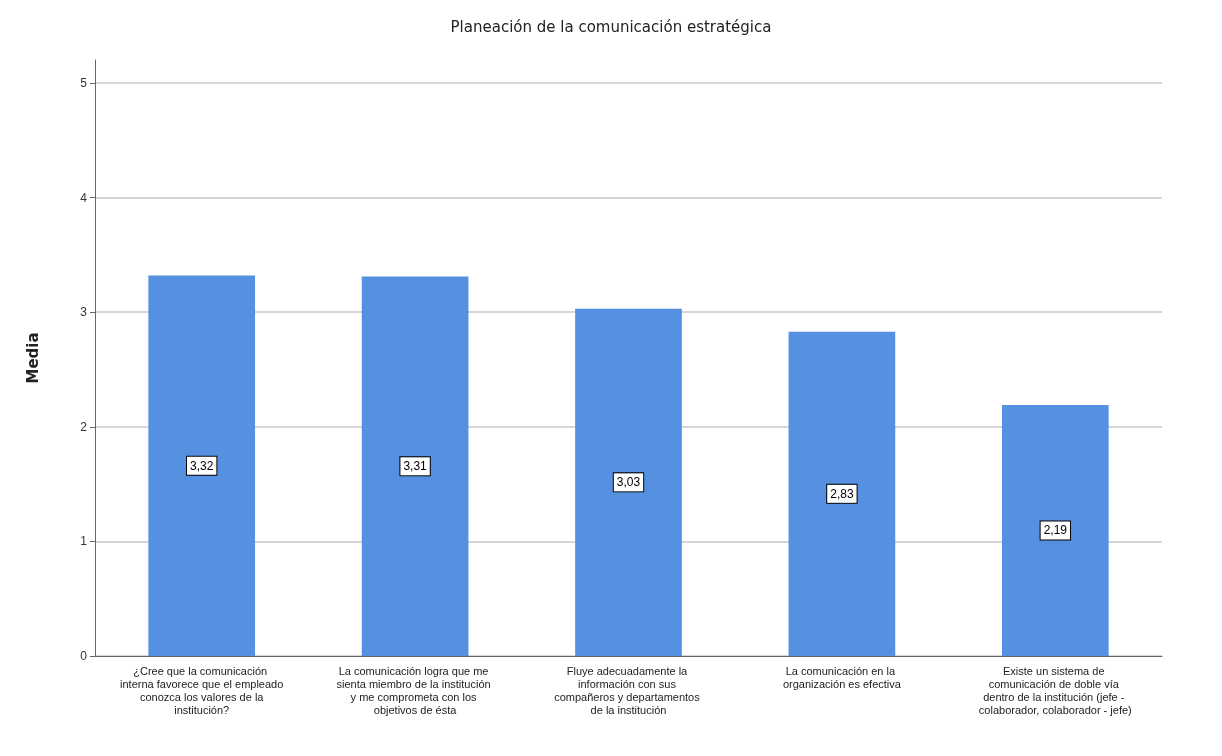  I want to click on x-tick-label: La comunicación en la organización es efectiva, so click(842, 677).